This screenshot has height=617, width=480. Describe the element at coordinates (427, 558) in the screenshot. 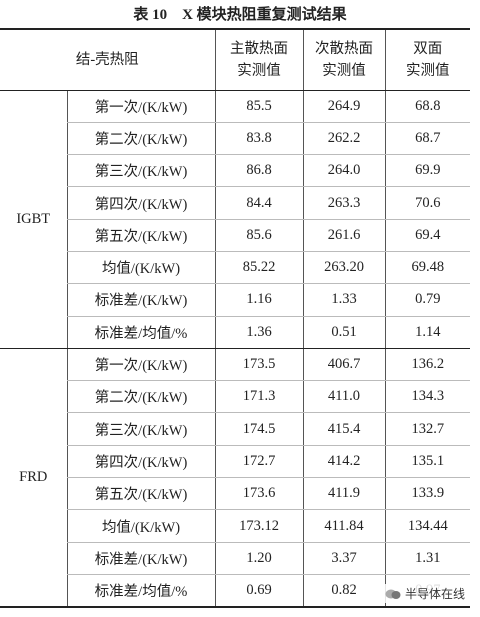

I see `cell-value: 1.31` at that location.